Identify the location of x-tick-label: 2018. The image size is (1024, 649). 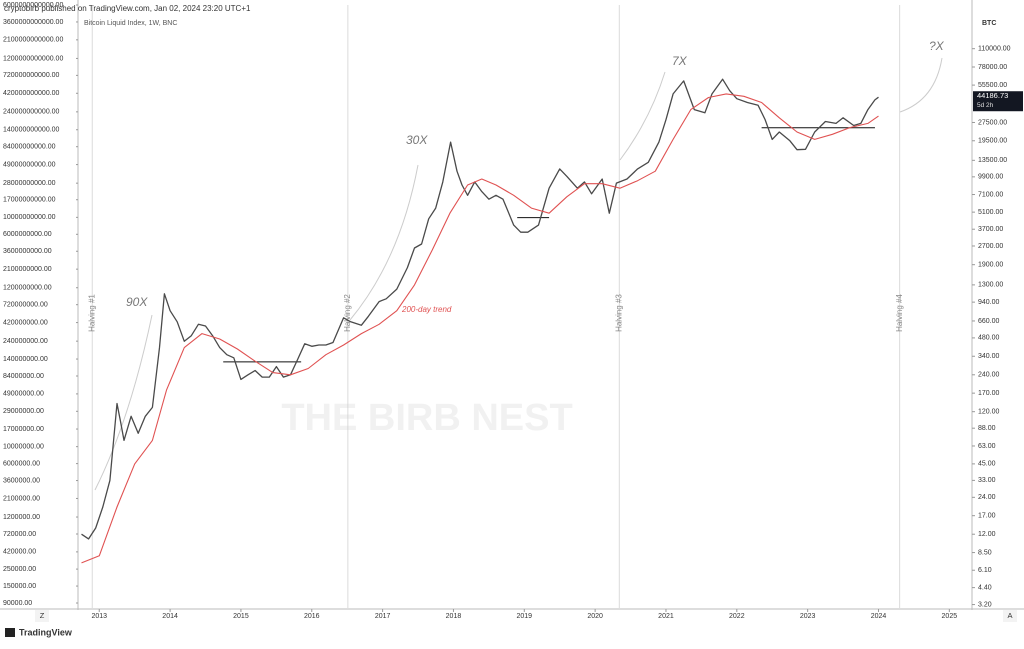
(454, 616).